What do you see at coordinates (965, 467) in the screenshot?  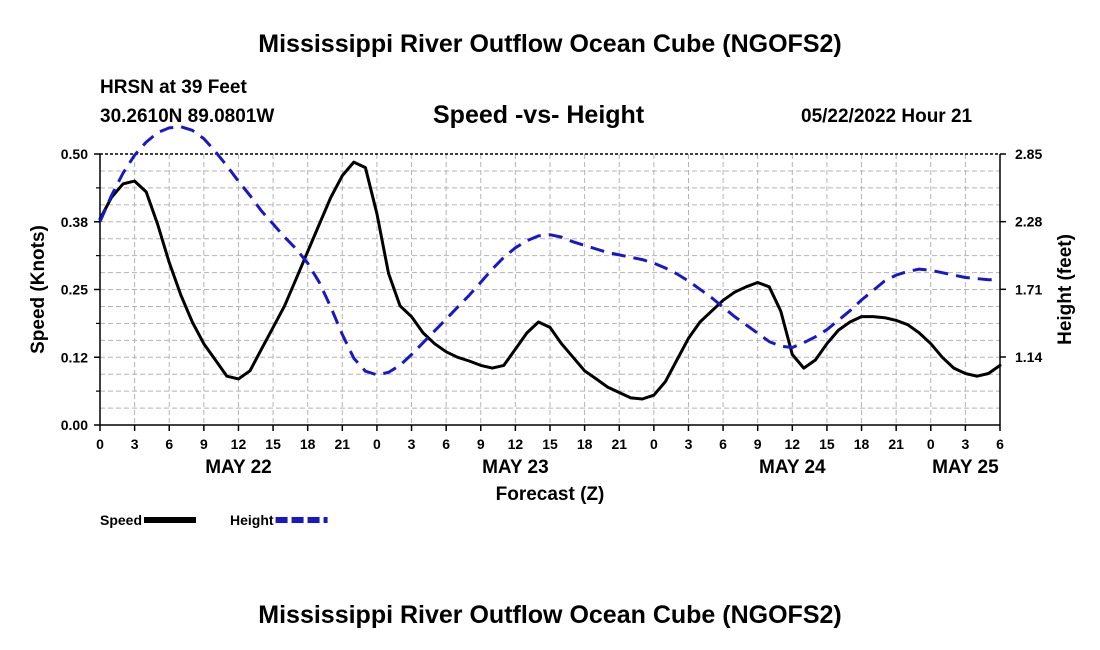 I see `date-label: MAY 25` at bounding box center [965, 467].